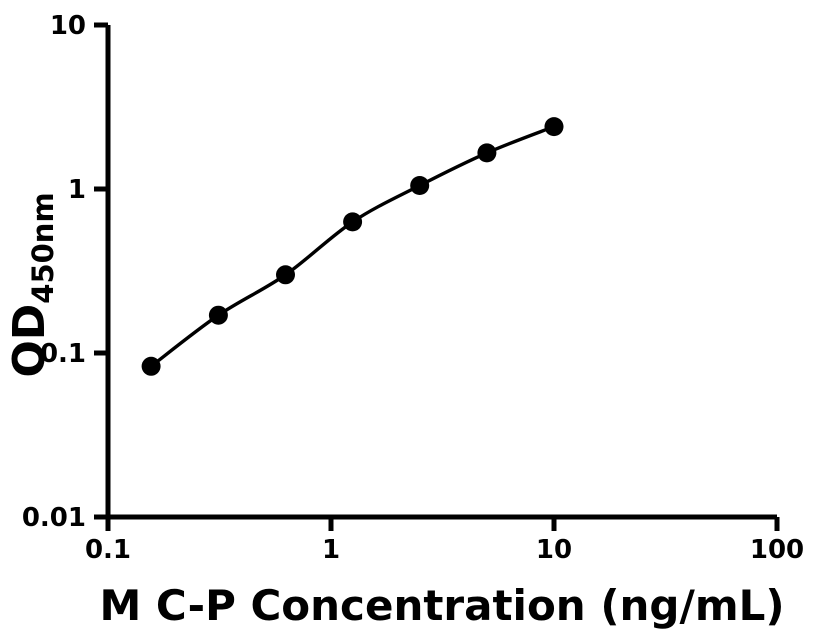 Image resolution: width=816 pixels, height=640 pixels. I want to click on x-tick-label: 0.1, so click(108, 550).